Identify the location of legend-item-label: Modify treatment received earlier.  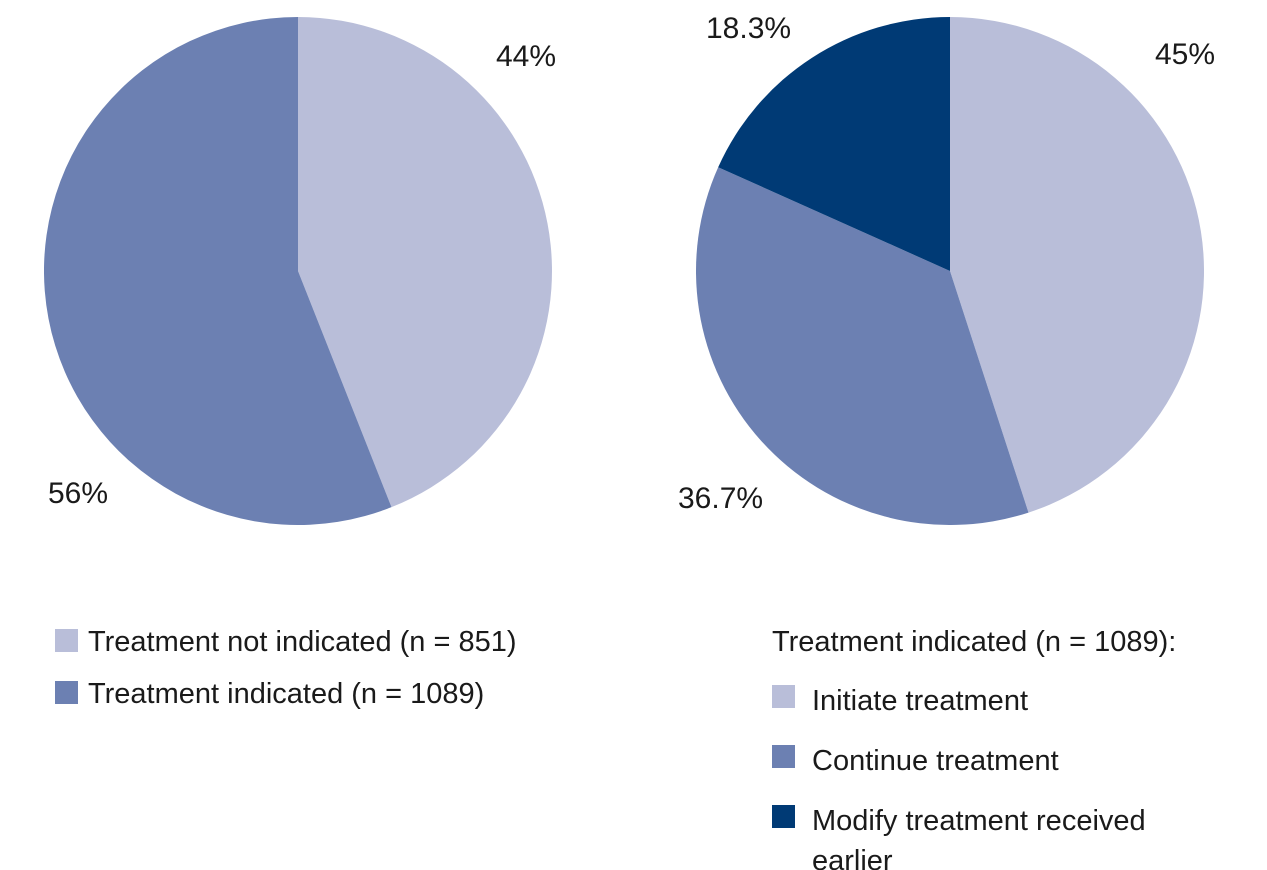
(979, 837).